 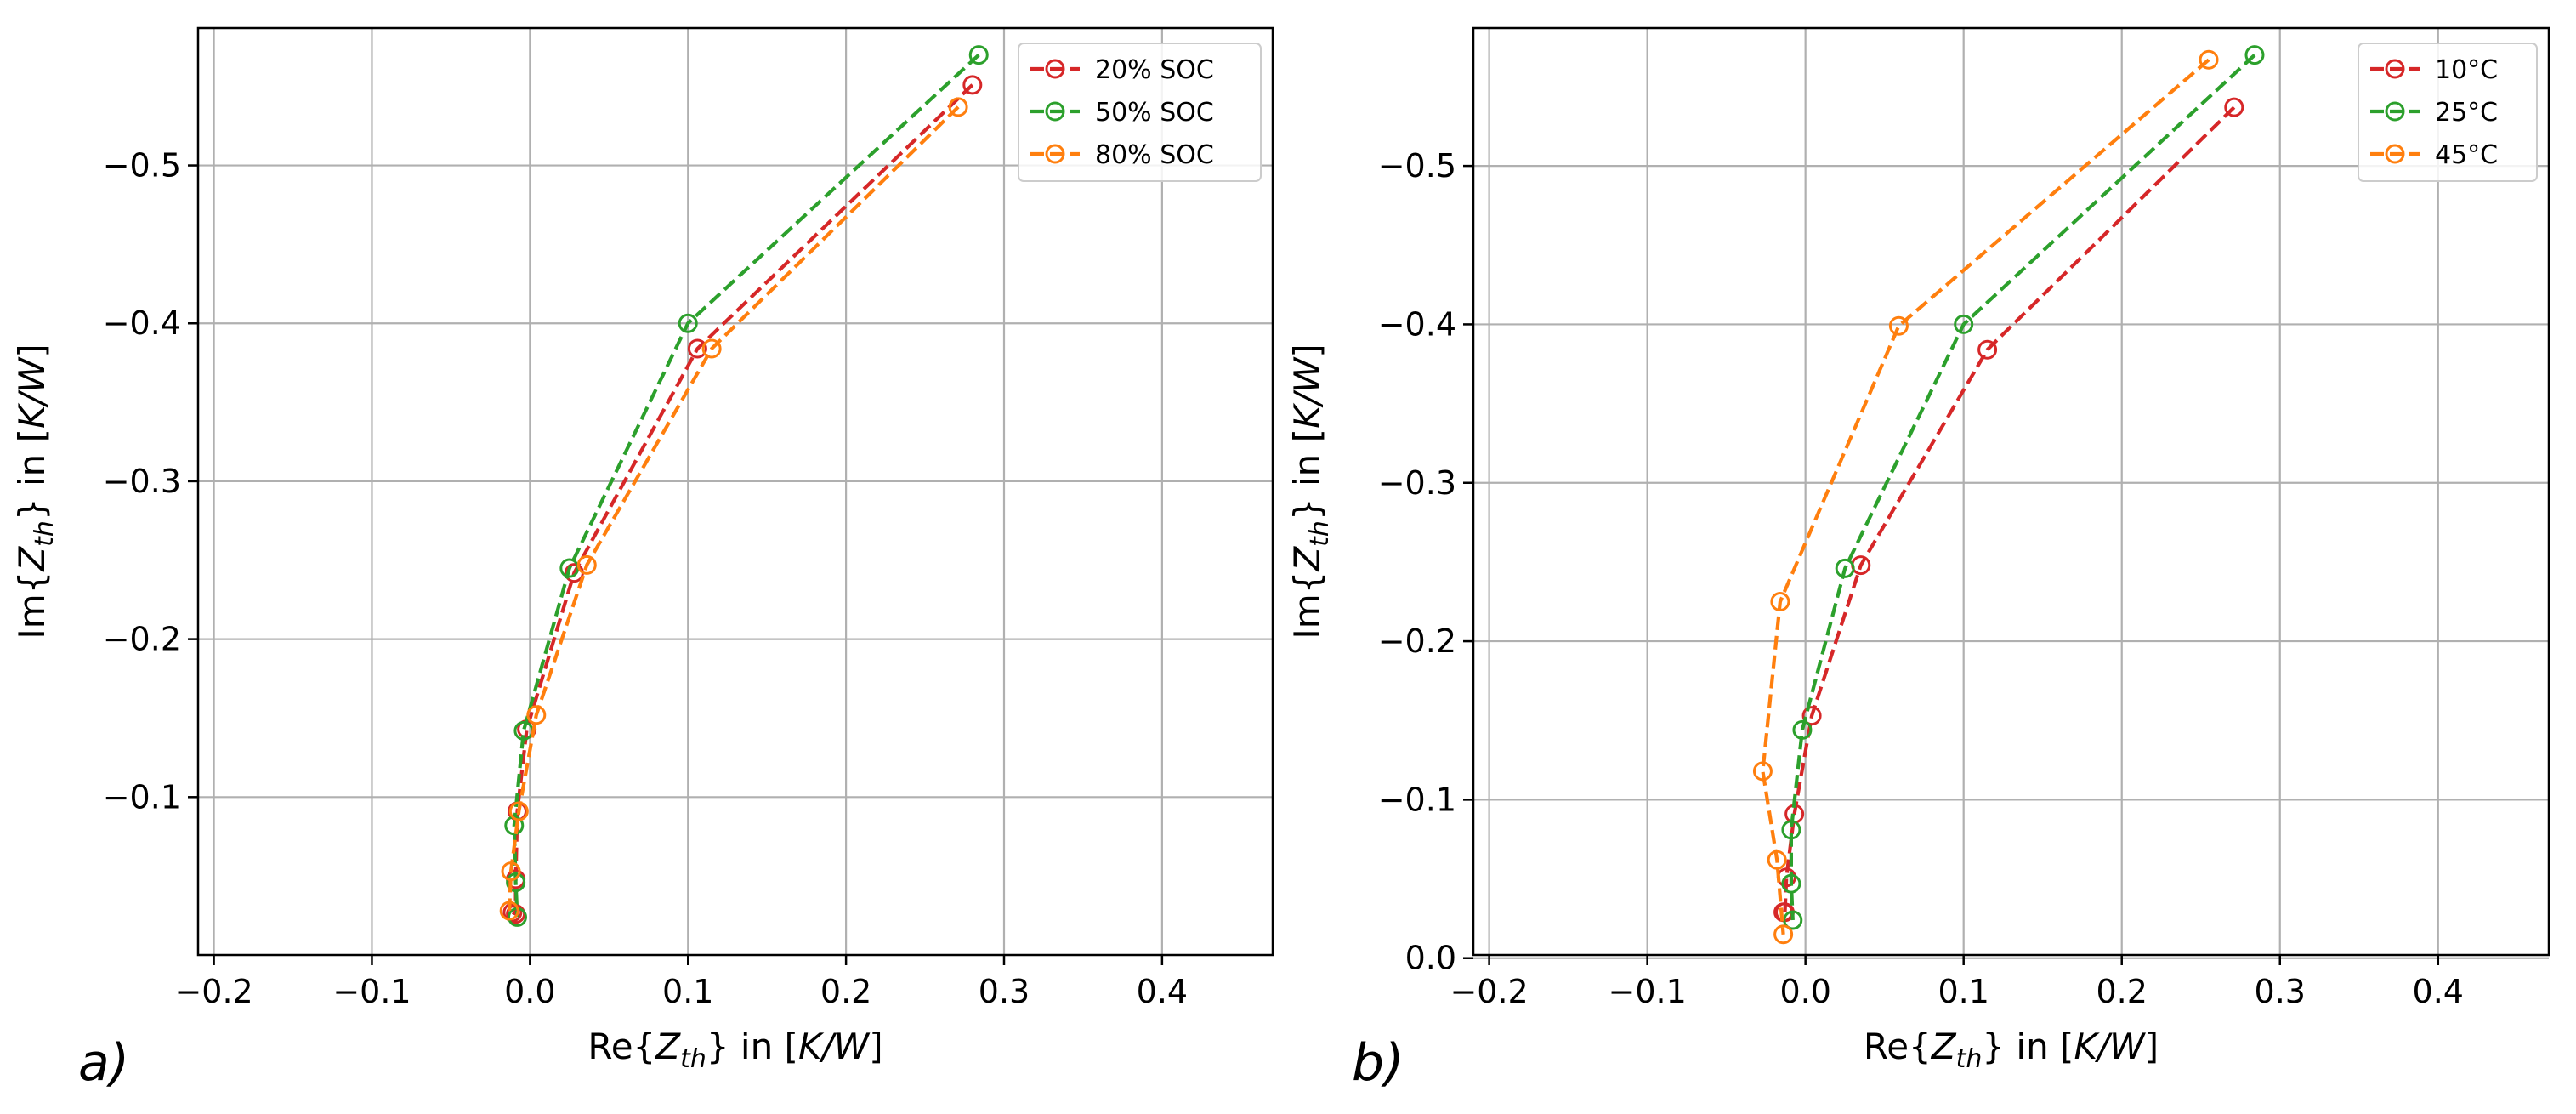 What do you see at coordinates (2467, 155) in the screenshot?
I see `legend-label: 45°C` at bounding box center [2467, 155].